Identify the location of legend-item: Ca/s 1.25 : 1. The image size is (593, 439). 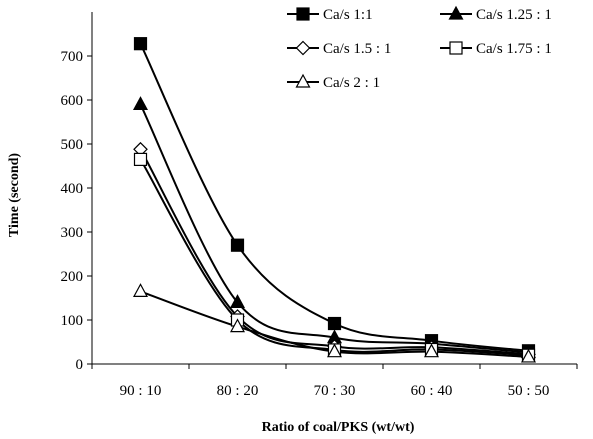
(496, 14).